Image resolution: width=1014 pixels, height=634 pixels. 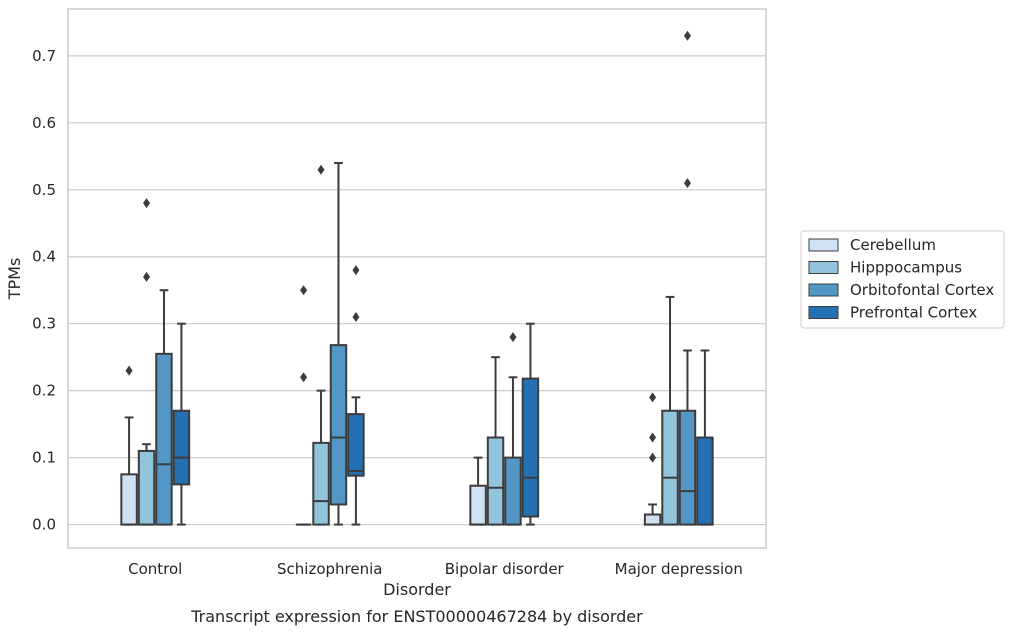 What do you see at coordinates (679, 569) in the screenshot?
I see `x-tick-label: Major depression` at bounding box center [679, 569].